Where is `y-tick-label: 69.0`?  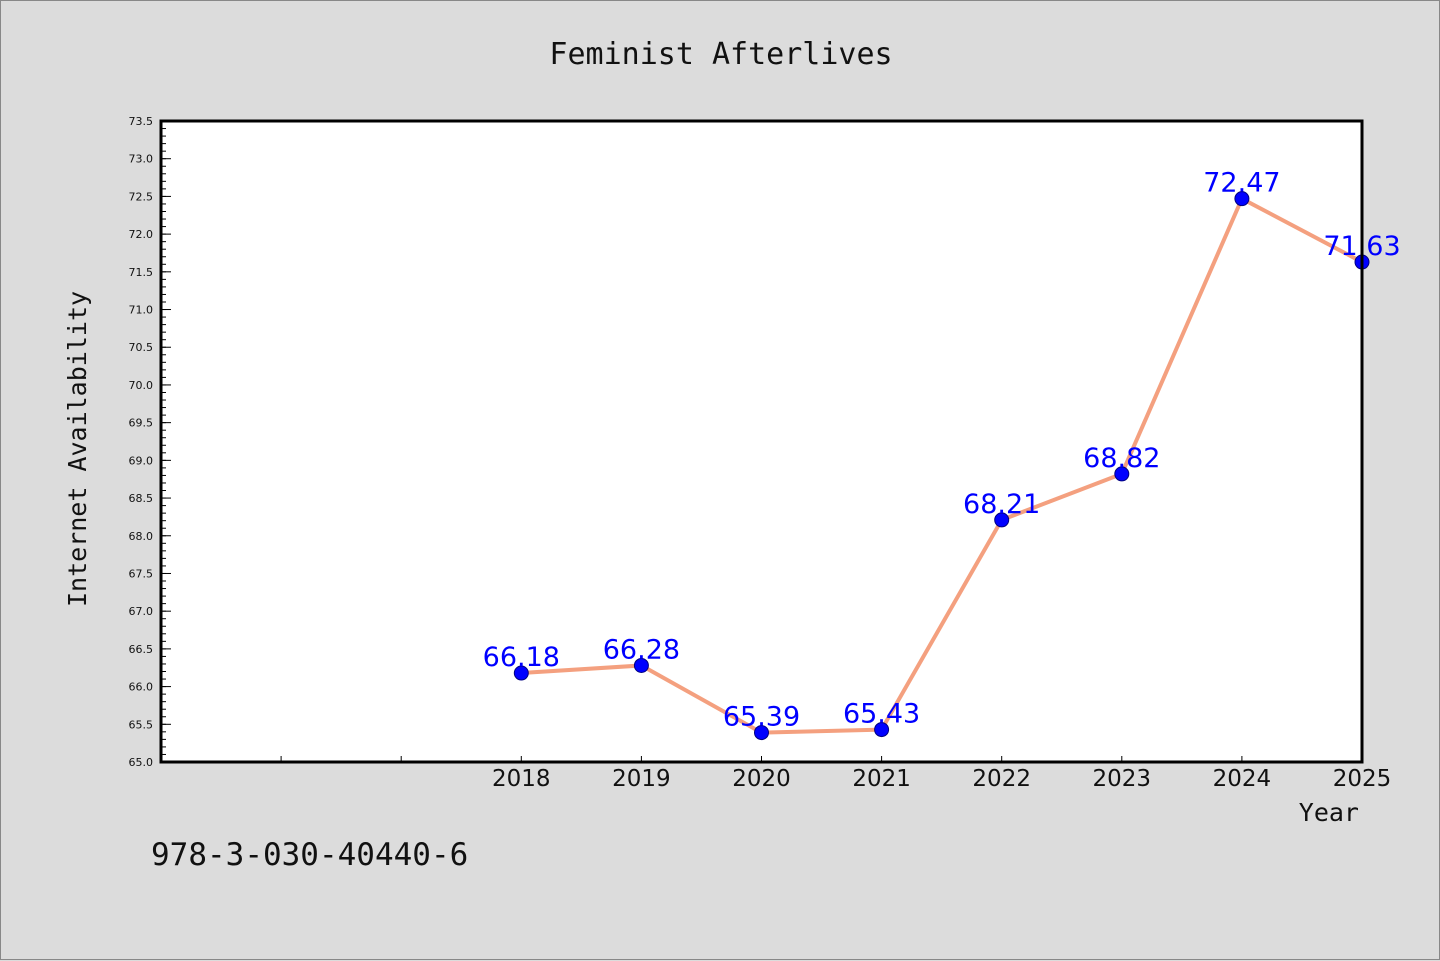 y-tick-label: 69.0 is located at coordinates (141, 460).